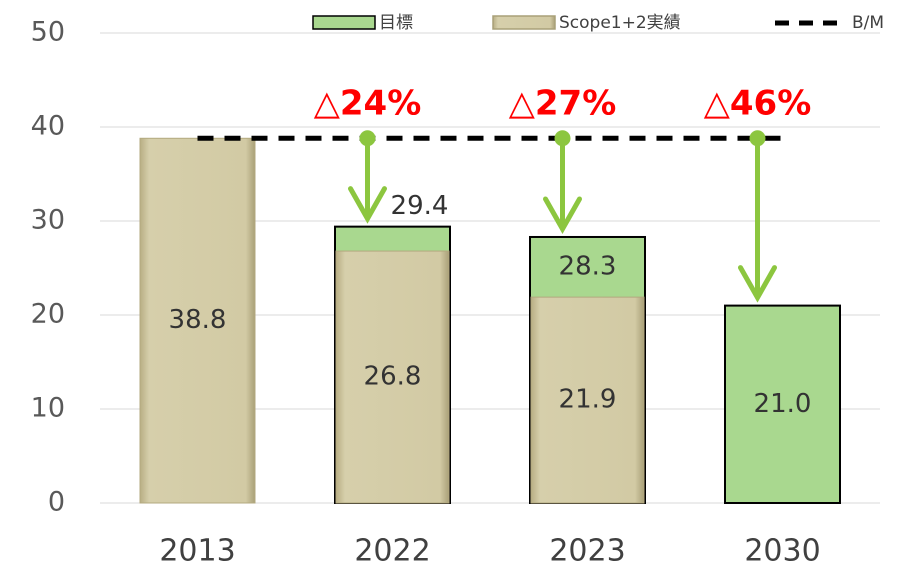 The height and width of the screenshot is (571, 910). Describe the element at coordinates (392, 551) in the screenshot. I see `x-tick-label: 2022` at that location.